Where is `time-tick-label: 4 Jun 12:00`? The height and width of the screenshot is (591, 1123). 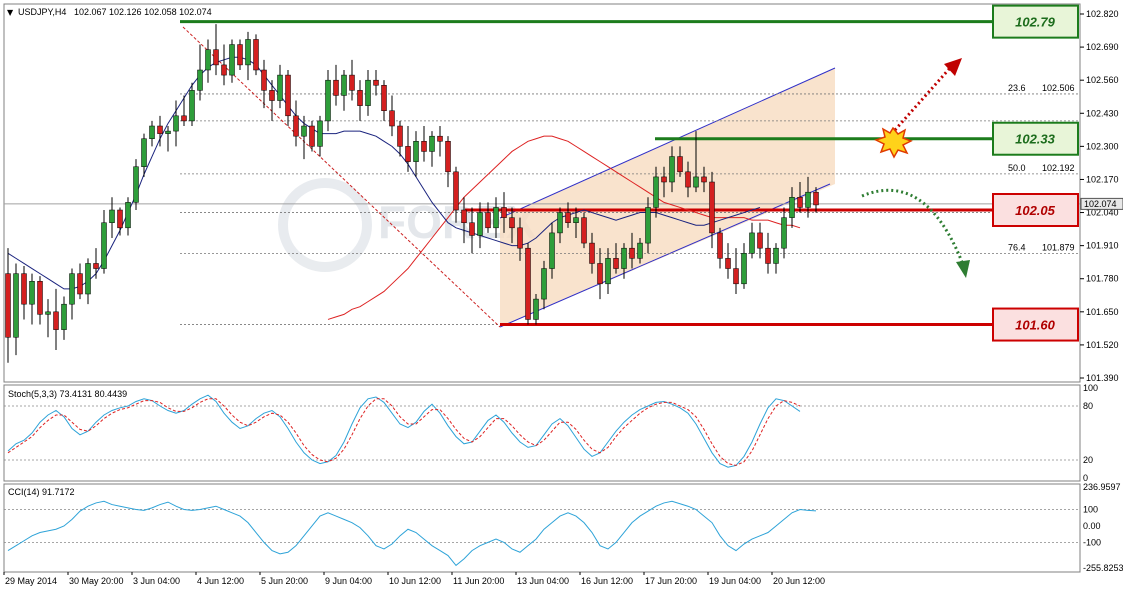
time-tick-label: 4 Jun 12:00 is located at coordinates (220, 581).